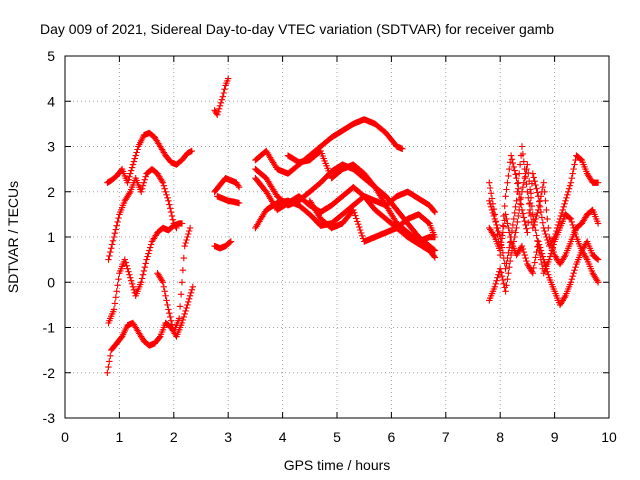 Image resolution: width=640 pixels, height=480 pixels. I want to click on y-tick-label: 4, so click(51, 101).